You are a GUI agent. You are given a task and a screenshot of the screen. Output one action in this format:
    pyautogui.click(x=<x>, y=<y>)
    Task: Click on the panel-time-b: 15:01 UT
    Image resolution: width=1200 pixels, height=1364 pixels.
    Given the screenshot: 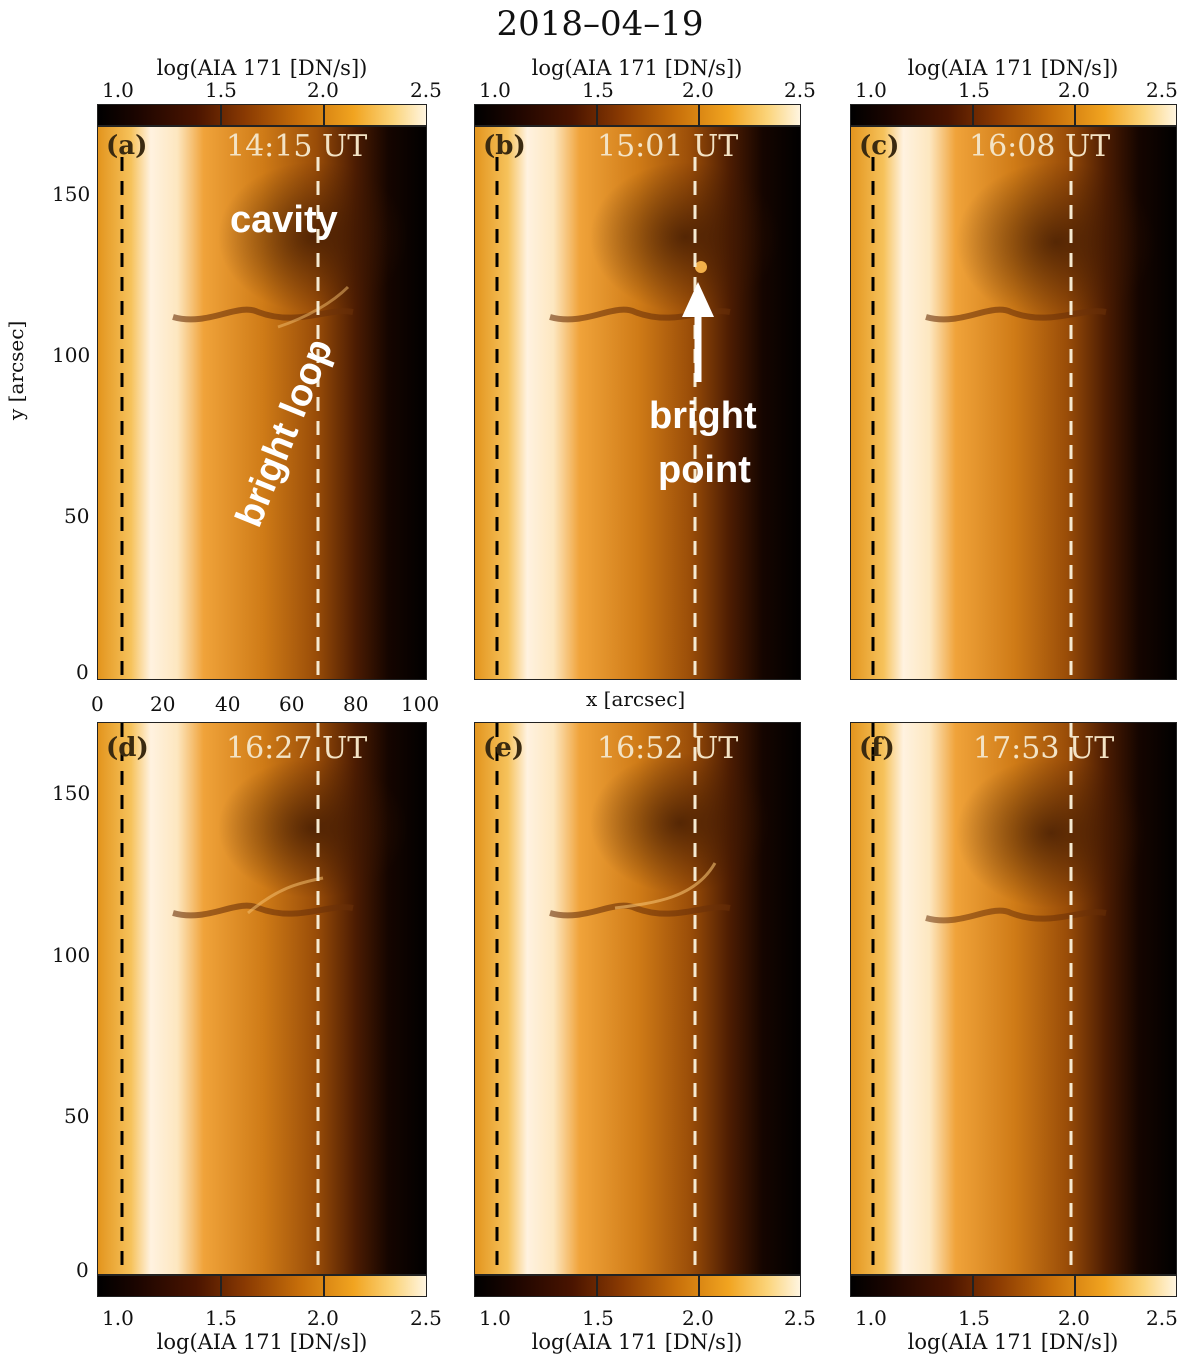 What is the action you would take?
    pyautogui.click(x=668, y=146)
    